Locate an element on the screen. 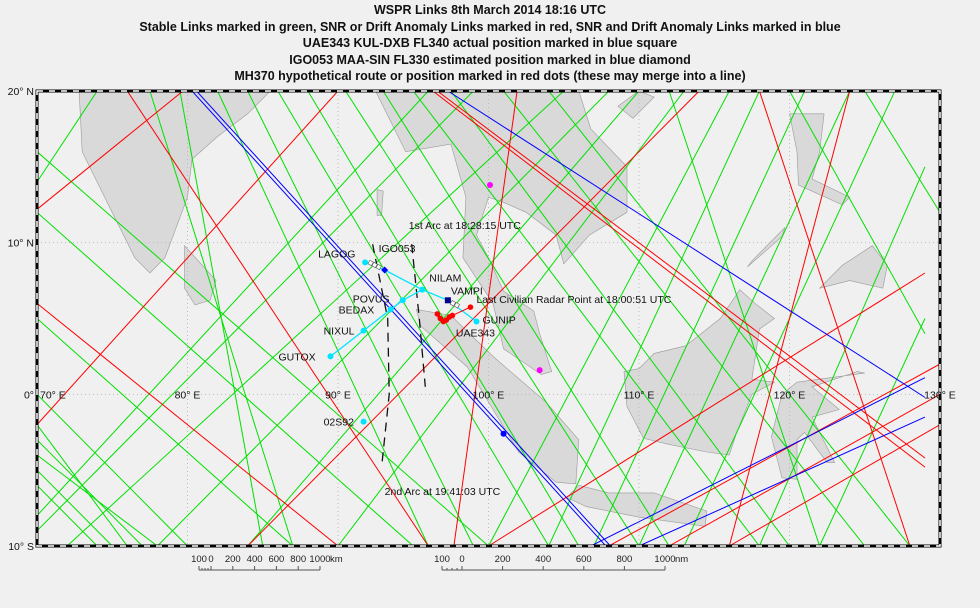 The image size is (980, 608). arc-label-1: 1st Arc at 18:28:15 UTC is located at coordinates (465, 226).